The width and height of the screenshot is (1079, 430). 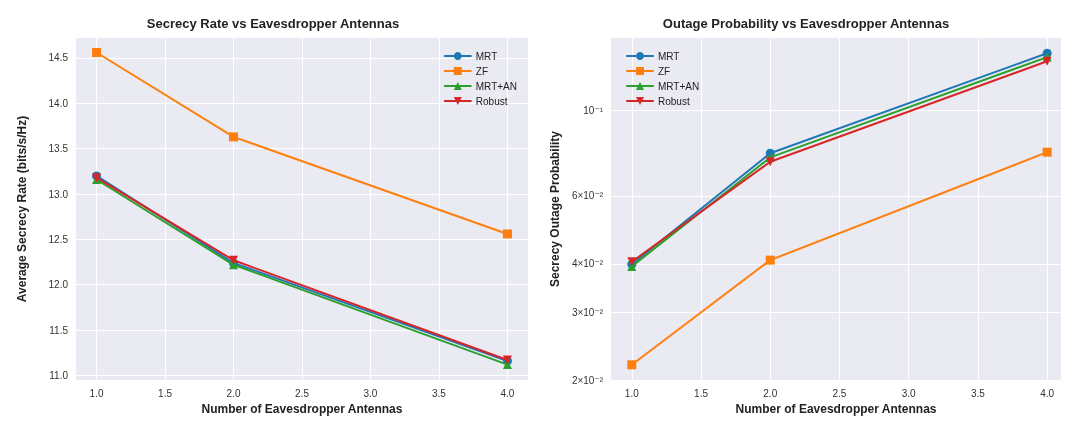 I want to click on y-tick-label: 14.5, so click(x=58, y=58).